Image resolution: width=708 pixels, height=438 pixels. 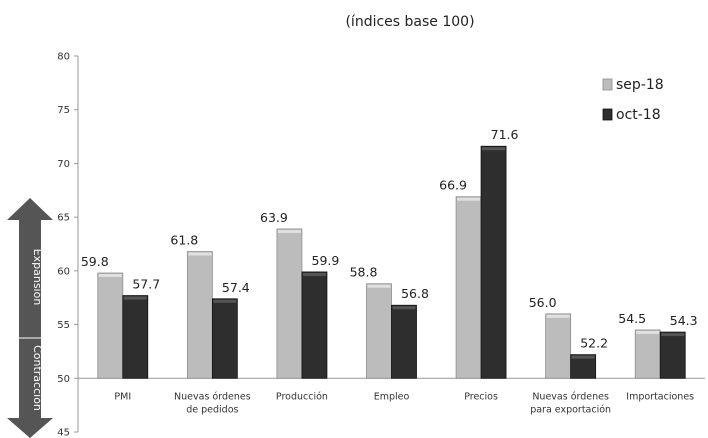 What do you see at coordinates (640, 85) in the screenshot?
I see `legend-label-sep-18: sep-18` at bounding box center [640, 85].